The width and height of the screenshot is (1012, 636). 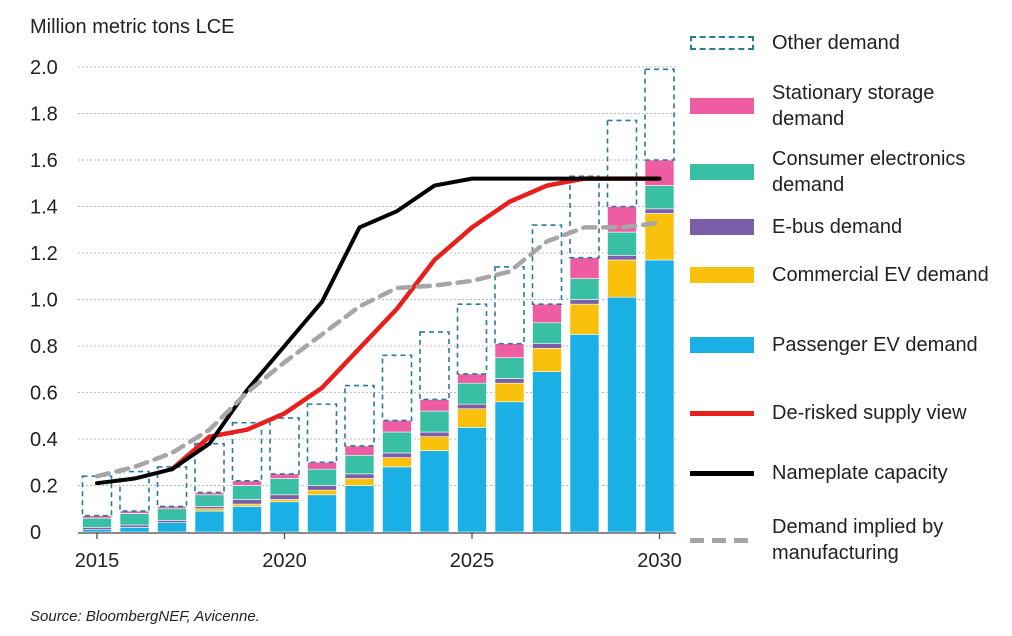 What do you see at coordinates (850, 242) in the screenshot?
I see `legend-item-ebus: E-bus demand` at bounding box center [850, 242].